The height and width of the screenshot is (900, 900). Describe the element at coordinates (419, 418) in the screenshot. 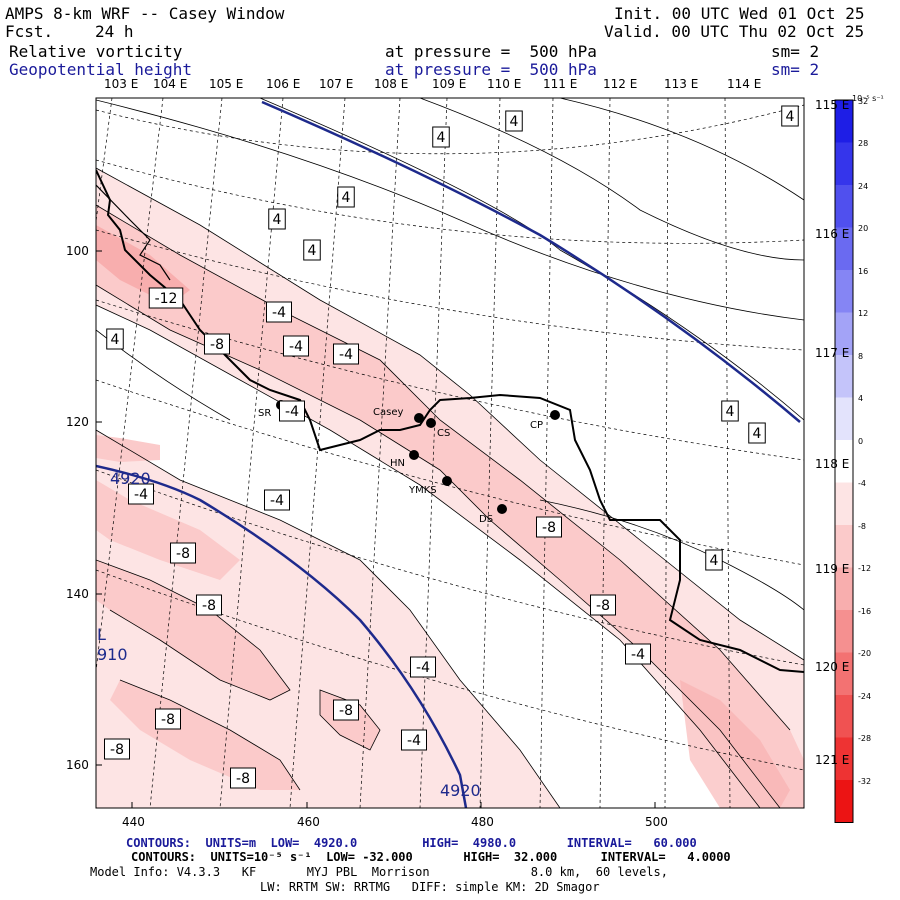

I see `station-marker-casey` at that location.